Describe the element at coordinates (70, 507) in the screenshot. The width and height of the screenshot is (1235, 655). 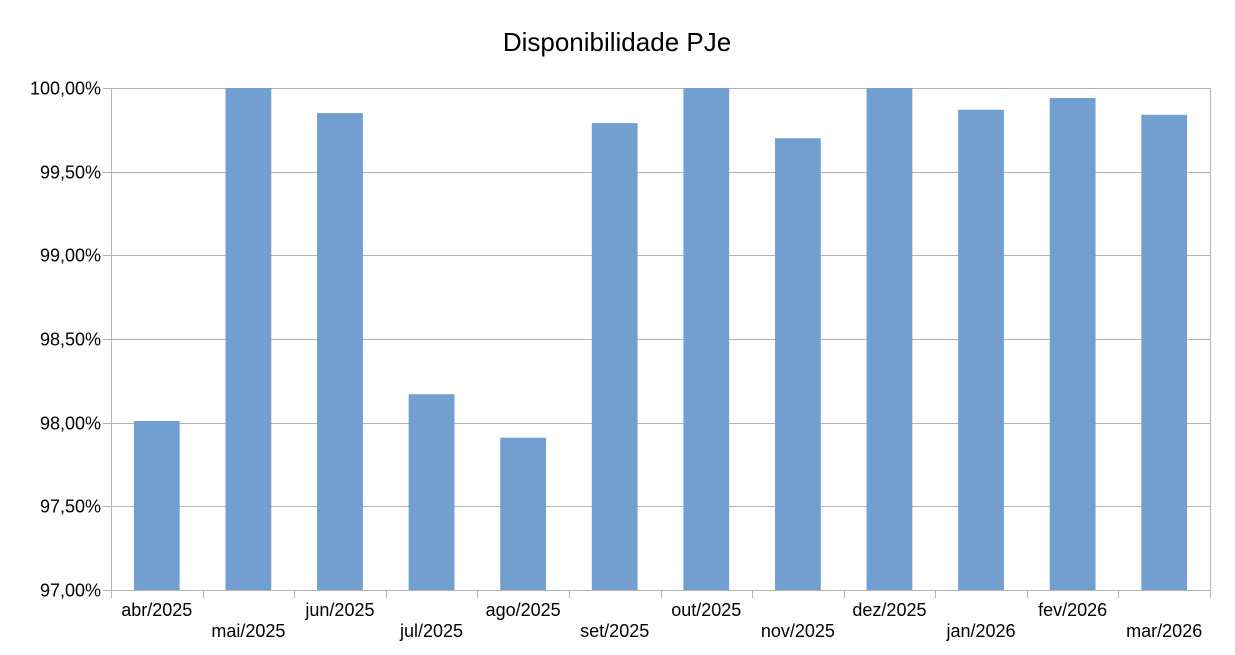
I see `y-tick-label: 97,50%` at that location.